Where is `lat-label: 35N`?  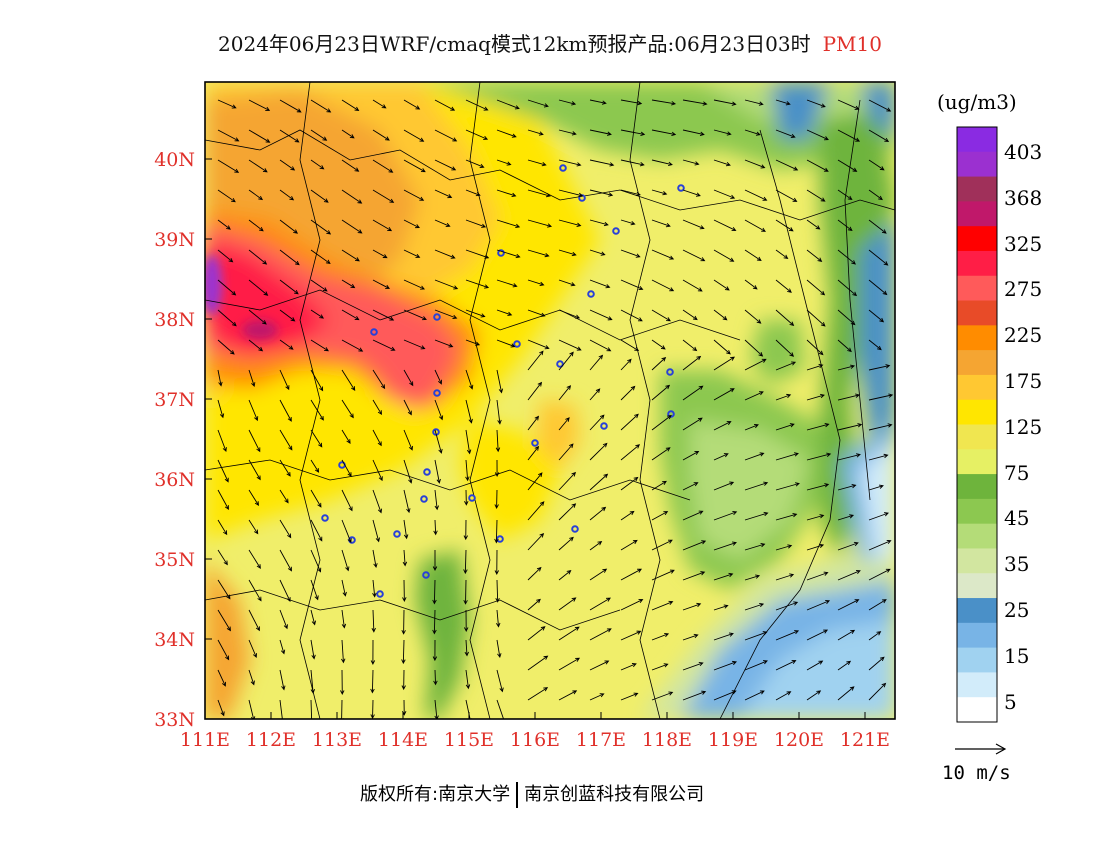
lat-label: 35N is located at coordinates (174, 560).